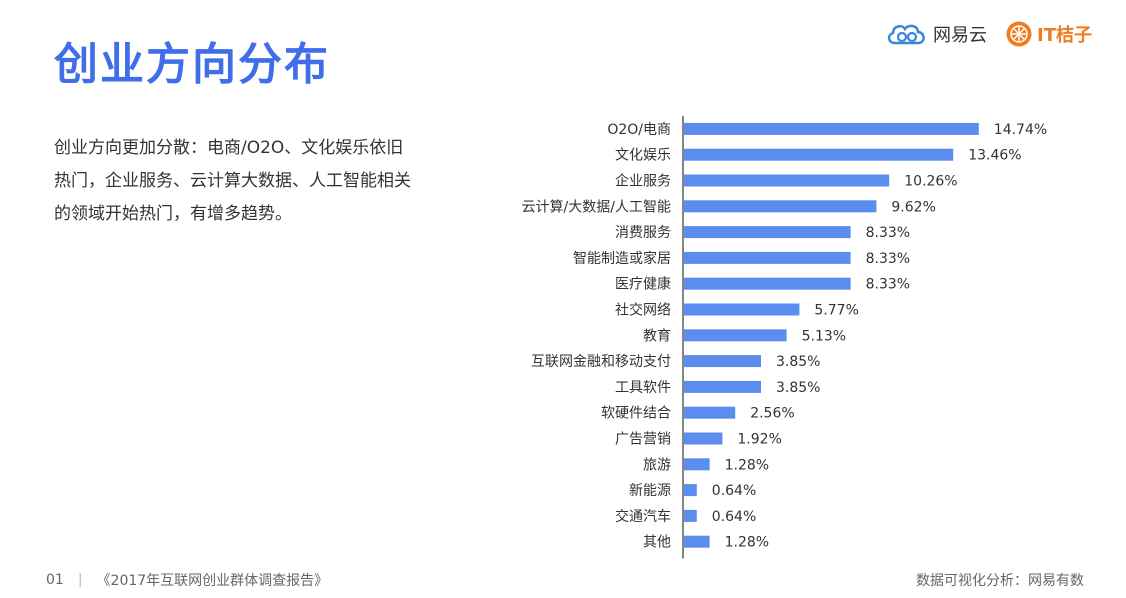 The width and height of the screenshot is (1126, 598). Describe the element at coordinates (759, 440) in the screenshot. I see `value-label: 1.92%` at that location.